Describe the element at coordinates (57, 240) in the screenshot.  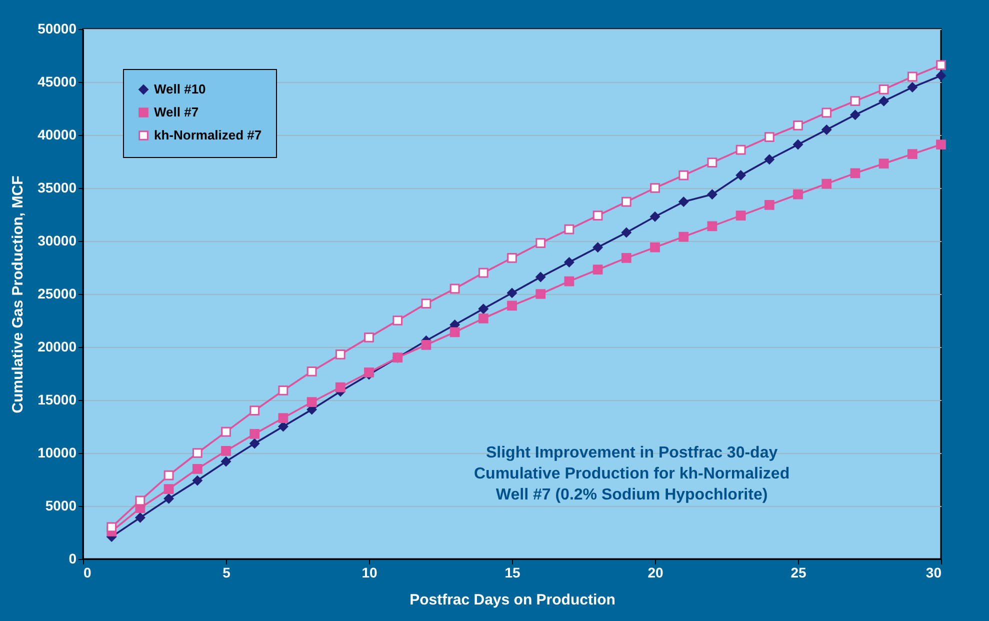
I see `y-tick-label: 30000` at that location.